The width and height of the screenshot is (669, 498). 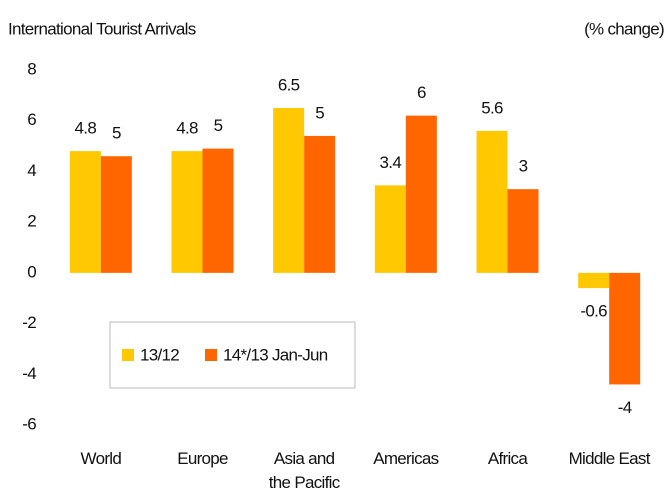 I want to click on data-label: 6, so click(x=421, y=92).